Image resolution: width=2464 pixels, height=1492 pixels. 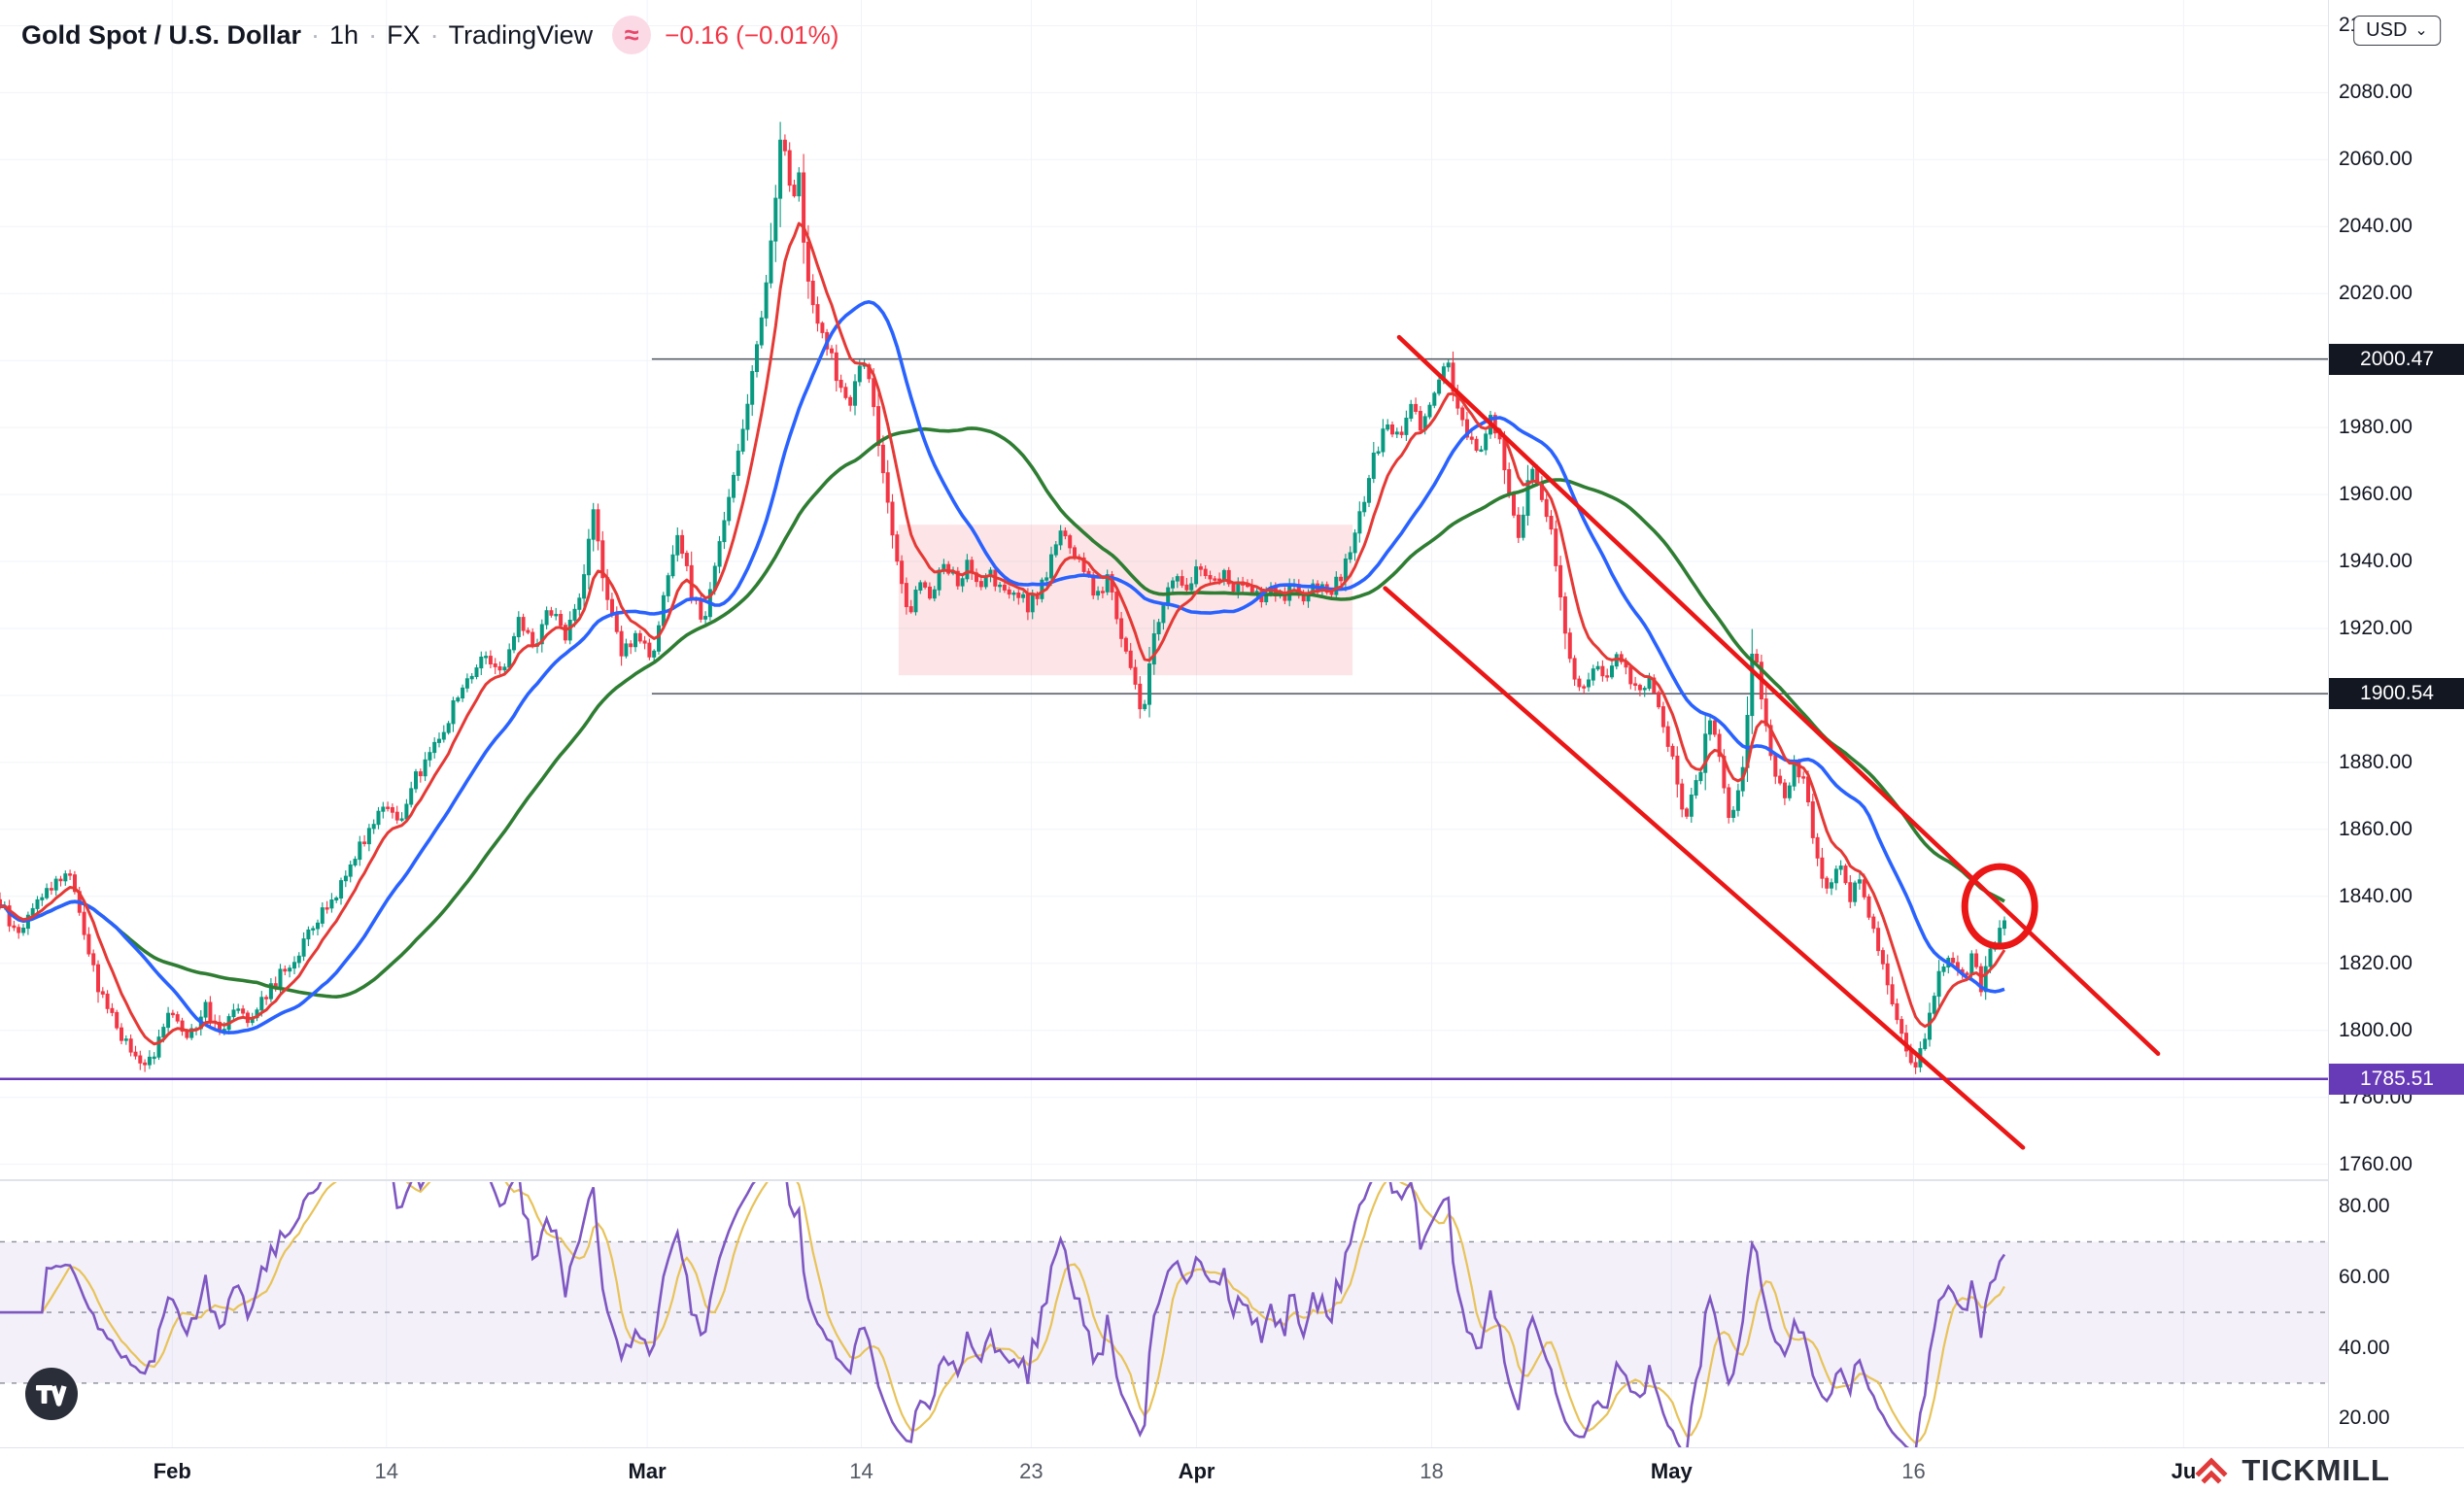 What do you see at coordinates (2316, 1470) in the screenshot?
I see `tickmill-brand: TICKMILL` at bounding box center [2316, 1470].